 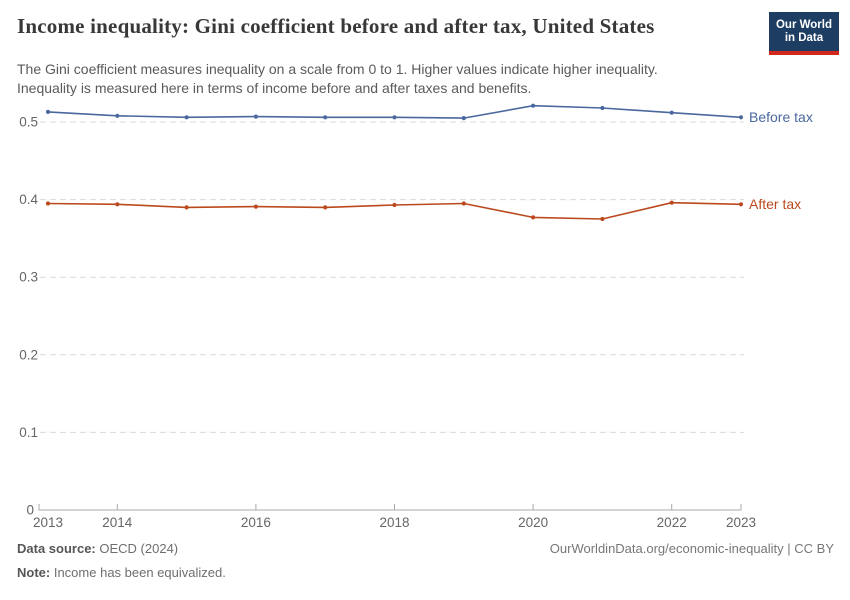 I want to click on data-source-line: Data source: OECD (2024), so click(x=121, y=548).